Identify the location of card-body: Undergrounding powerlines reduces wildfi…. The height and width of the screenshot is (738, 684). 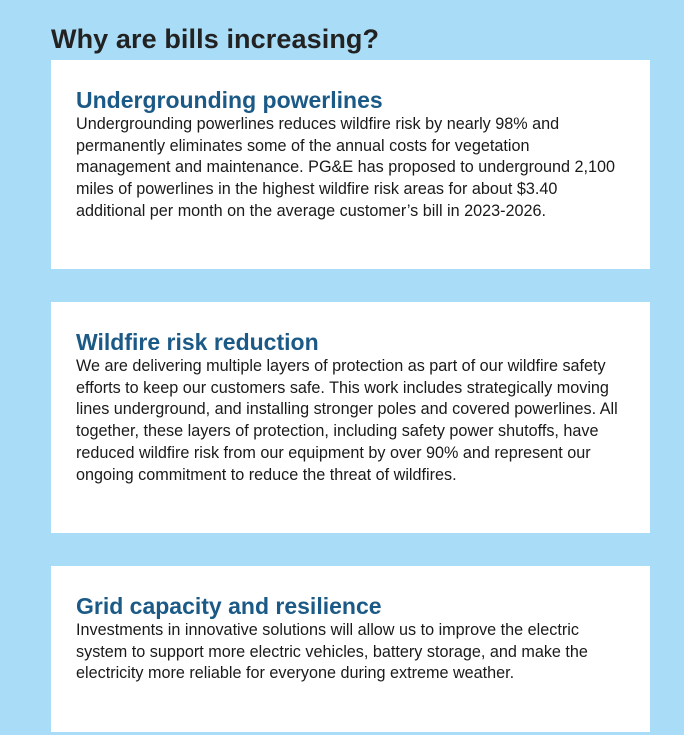
(346, 167).